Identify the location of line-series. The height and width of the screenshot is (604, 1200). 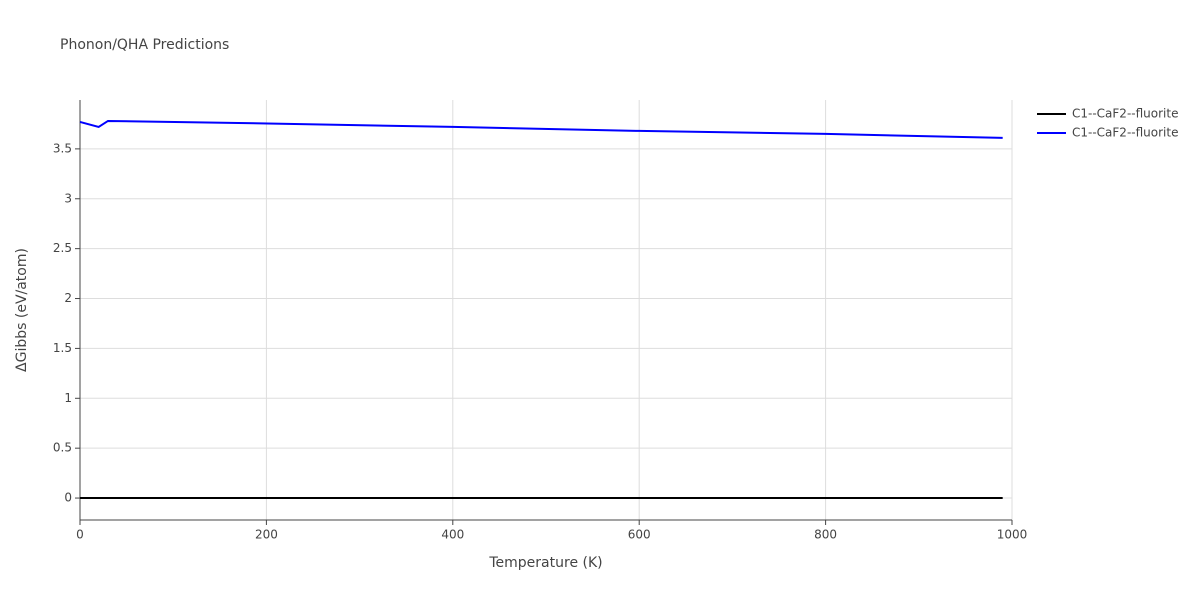
(541, 129).